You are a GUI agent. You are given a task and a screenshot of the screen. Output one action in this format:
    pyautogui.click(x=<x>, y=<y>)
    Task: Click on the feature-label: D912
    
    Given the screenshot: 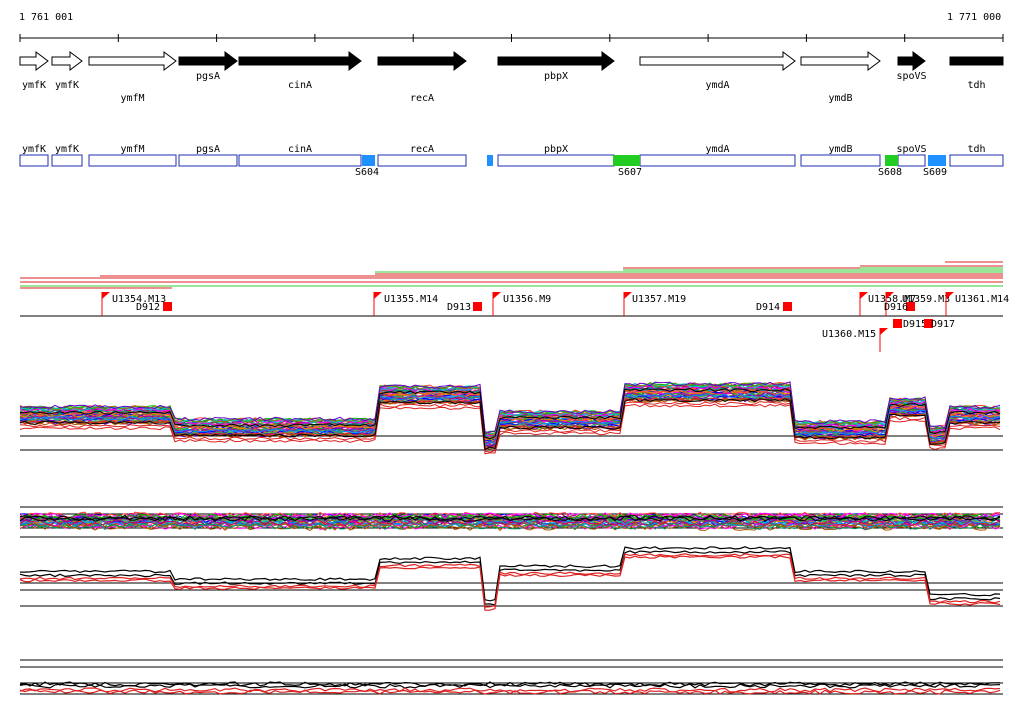 What is the action you would take?
    pyautogui.click(x=148, y=307)
    